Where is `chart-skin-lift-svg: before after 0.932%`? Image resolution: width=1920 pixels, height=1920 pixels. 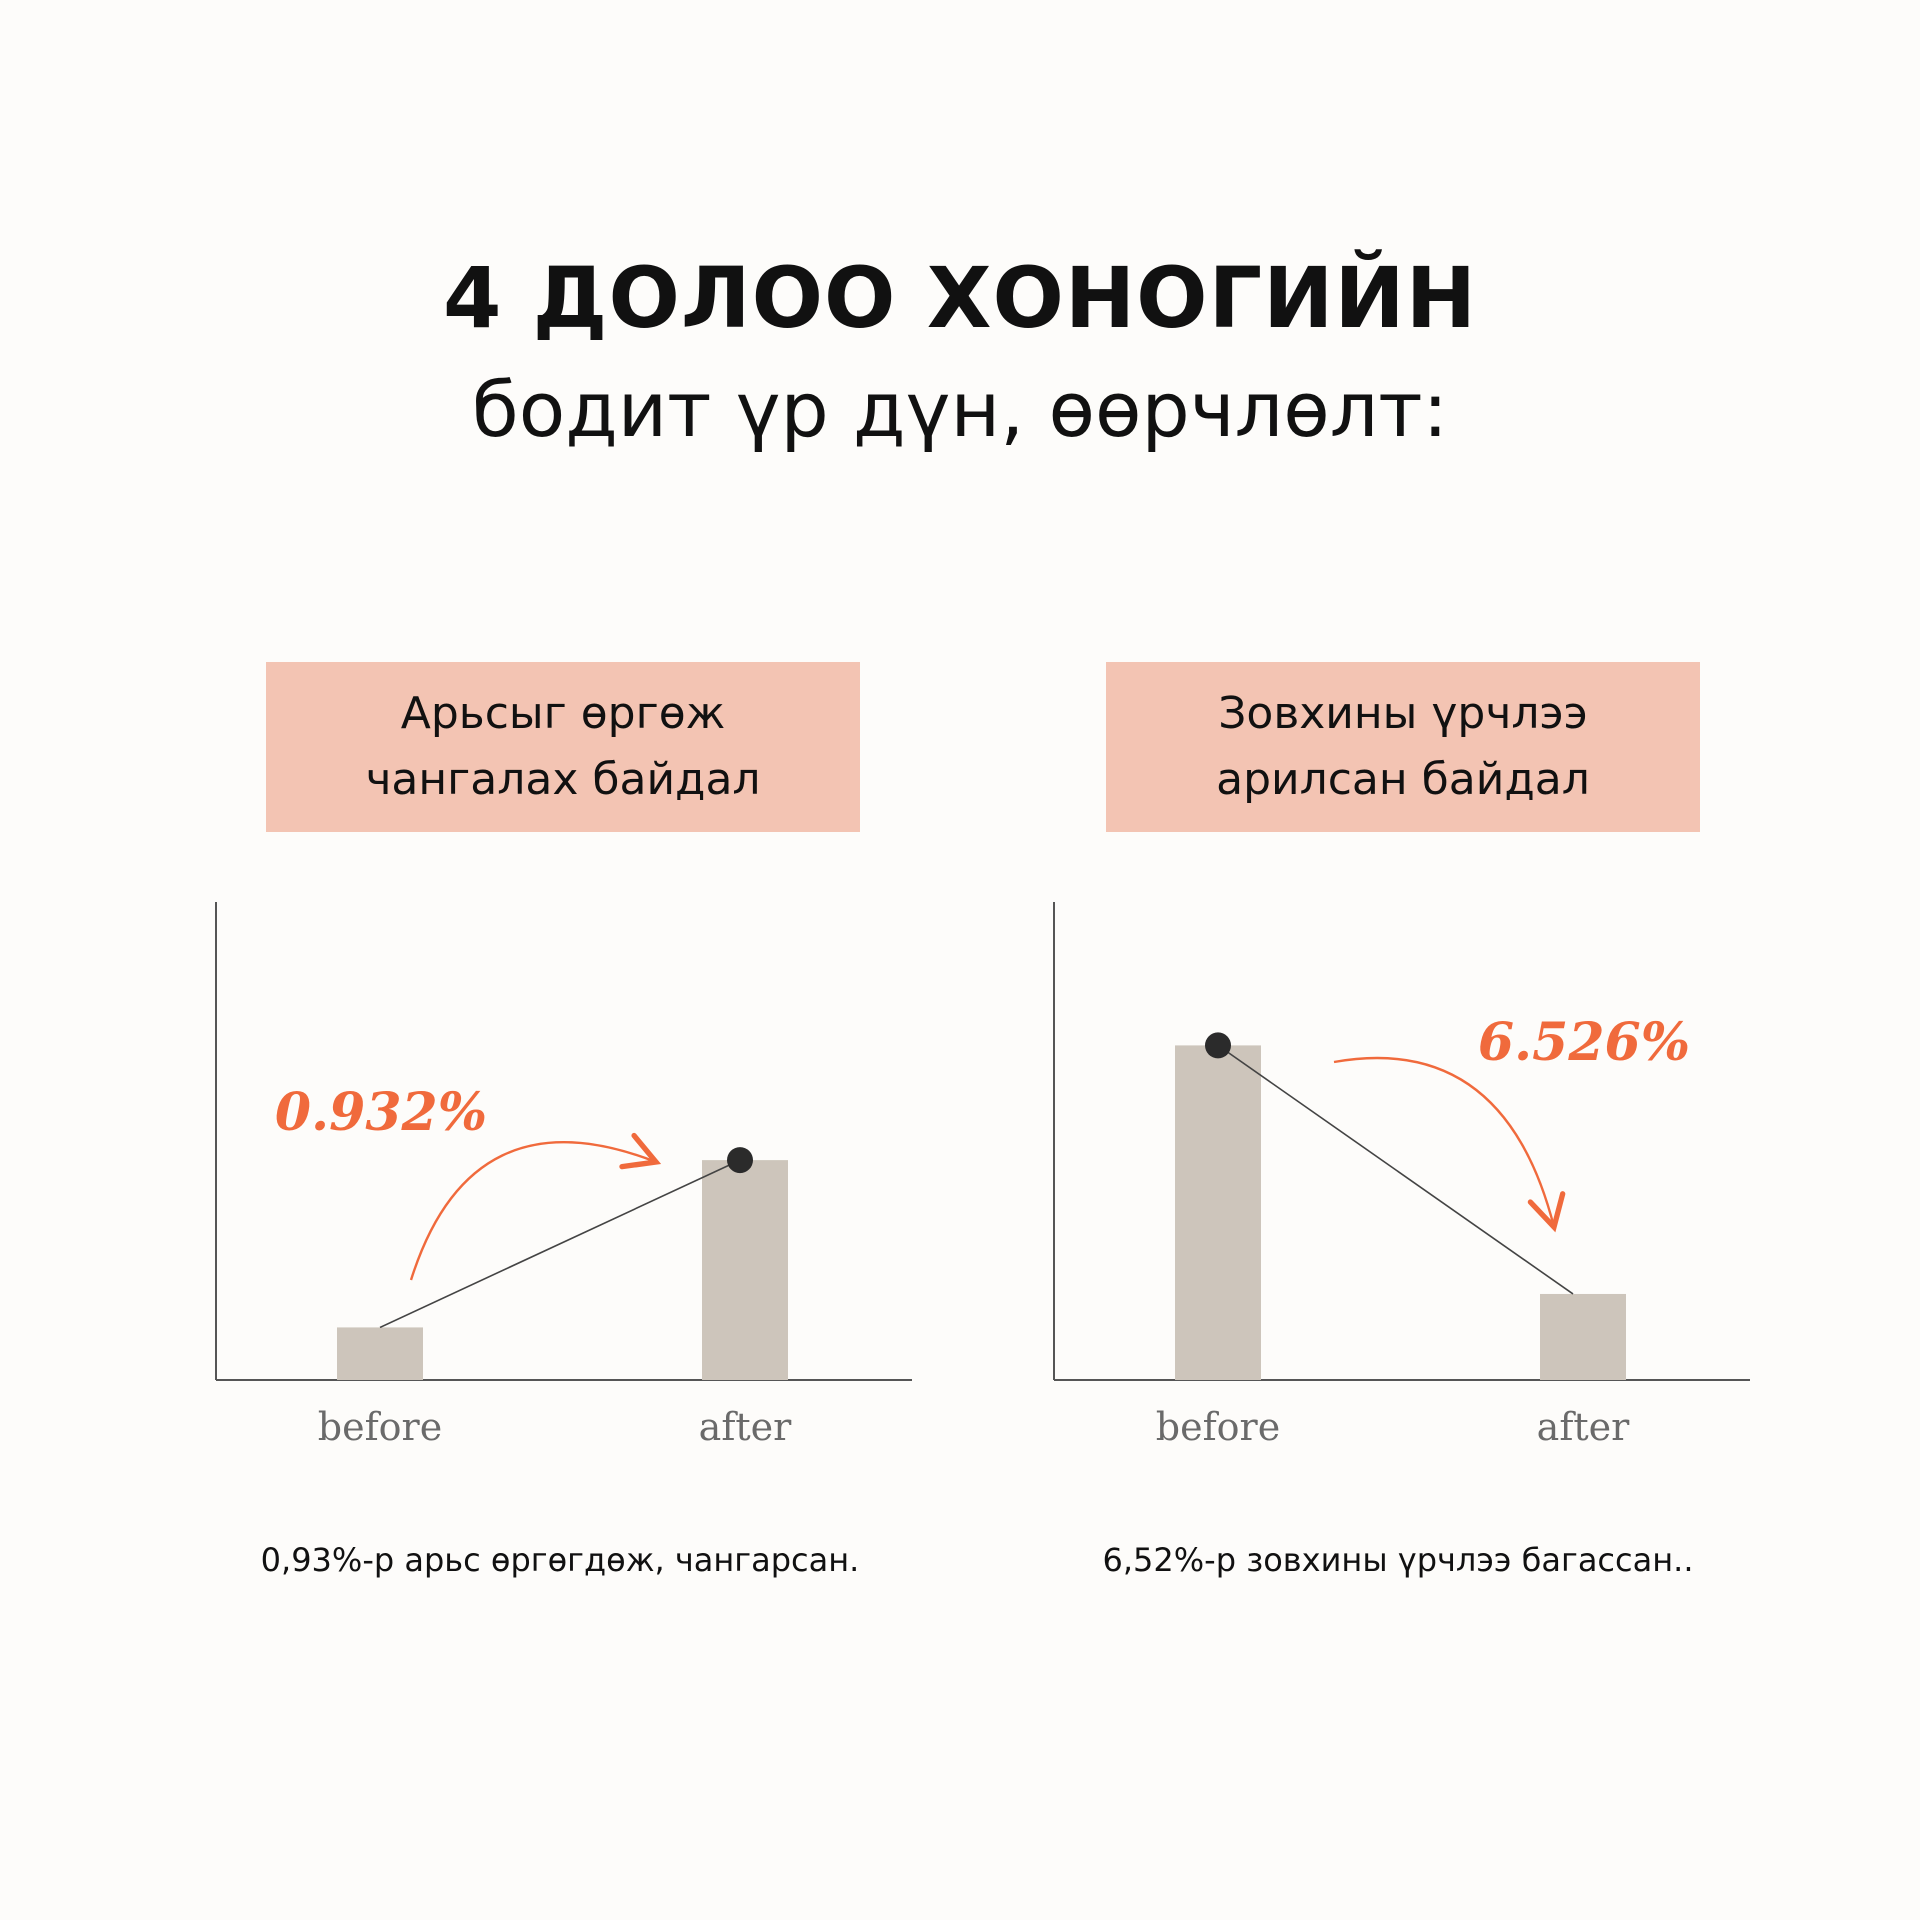 chart-skin-lift-svg: before after 0.932% is located at coordinates (563, 1175).